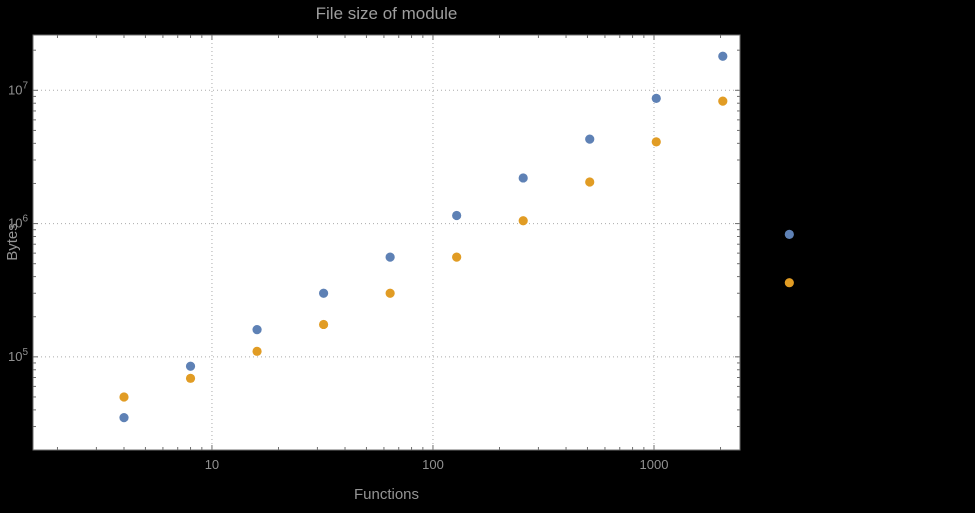 Image resolution: width=975 pixels, height=513 pixels. What do you see at coordinates (212, 464) in the screenshot?
I see `x-tick-label: 10` at bounding box center [212, 464].